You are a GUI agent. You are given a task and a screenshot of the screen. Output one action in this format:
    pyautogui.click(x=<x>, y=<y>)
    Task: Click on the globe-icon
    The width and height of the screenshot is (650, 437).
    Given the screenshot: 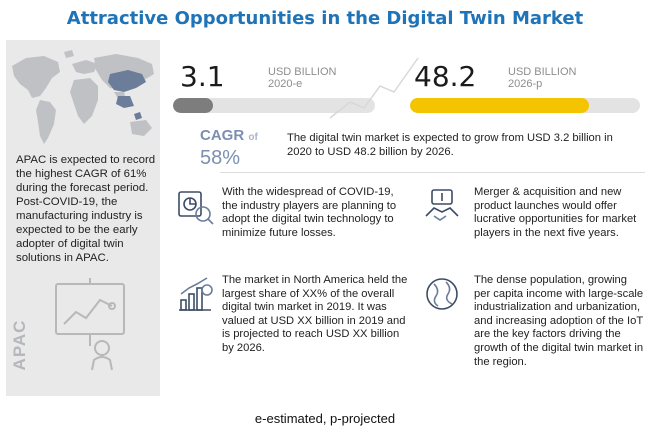 What is the action you would take?
    pyautogui.click(x=442, y=294)
    